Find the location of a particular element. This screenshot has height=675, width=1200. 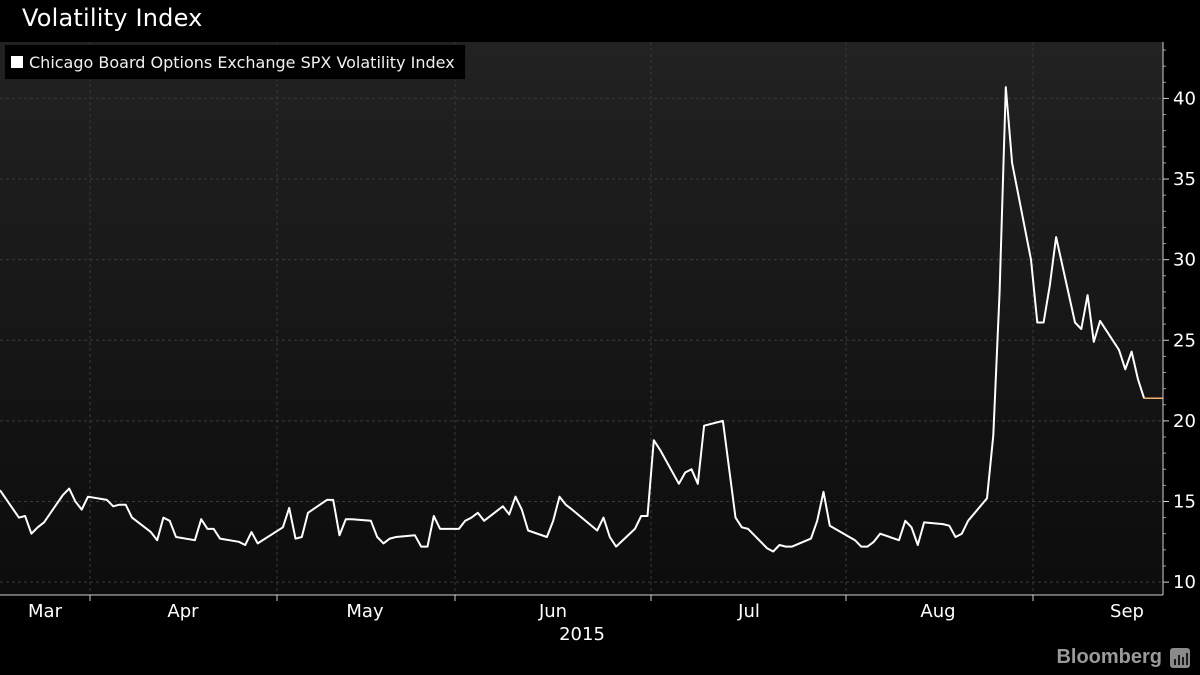

x-tick-label: Apr is located at coordinates (183, 611).